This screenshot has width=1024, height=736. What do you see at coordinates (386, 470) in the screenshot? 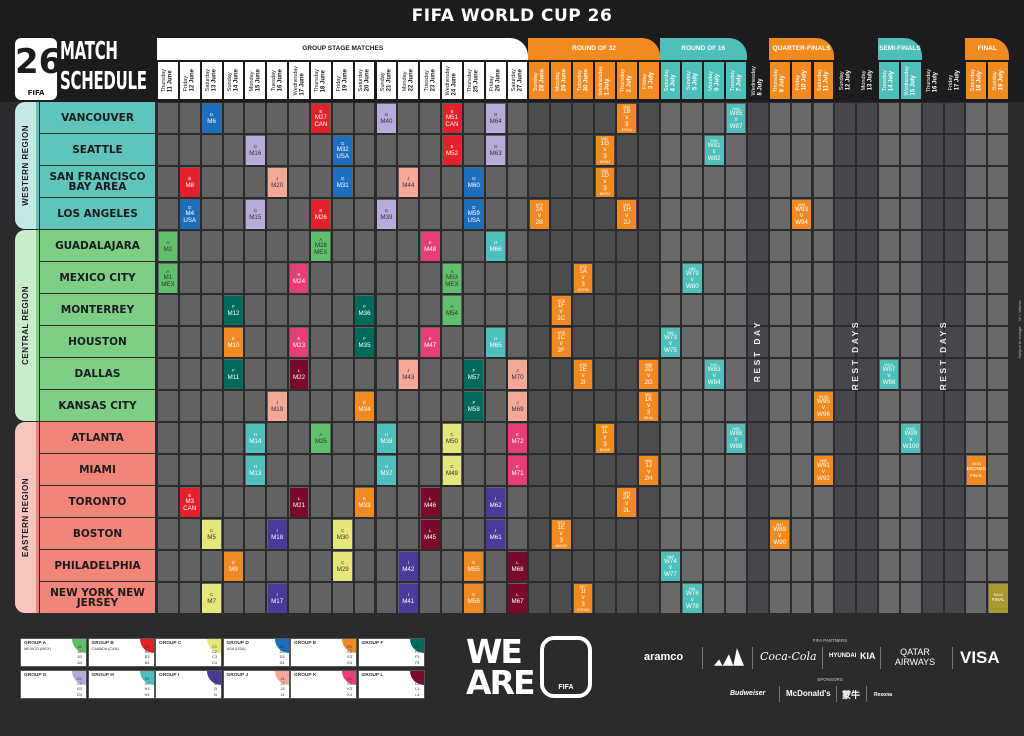
I see `match-m37: H M37` at bounding box center [386, 470].